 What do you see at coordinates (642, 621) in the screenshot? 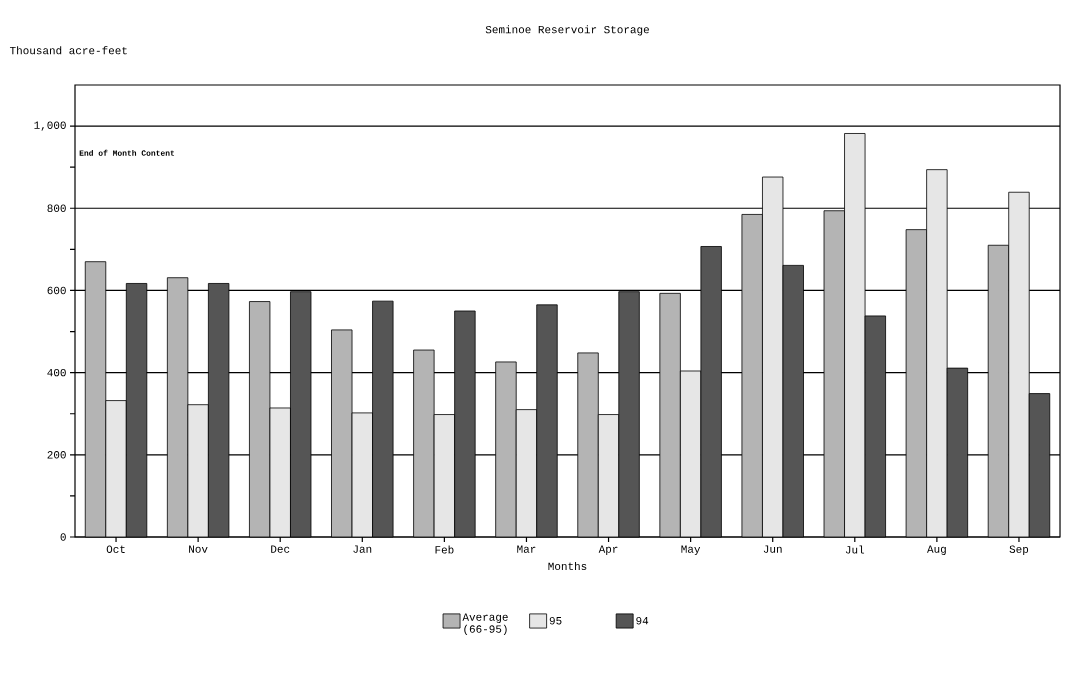
I see `legend-label: 94` at bounding box center [642, 621].